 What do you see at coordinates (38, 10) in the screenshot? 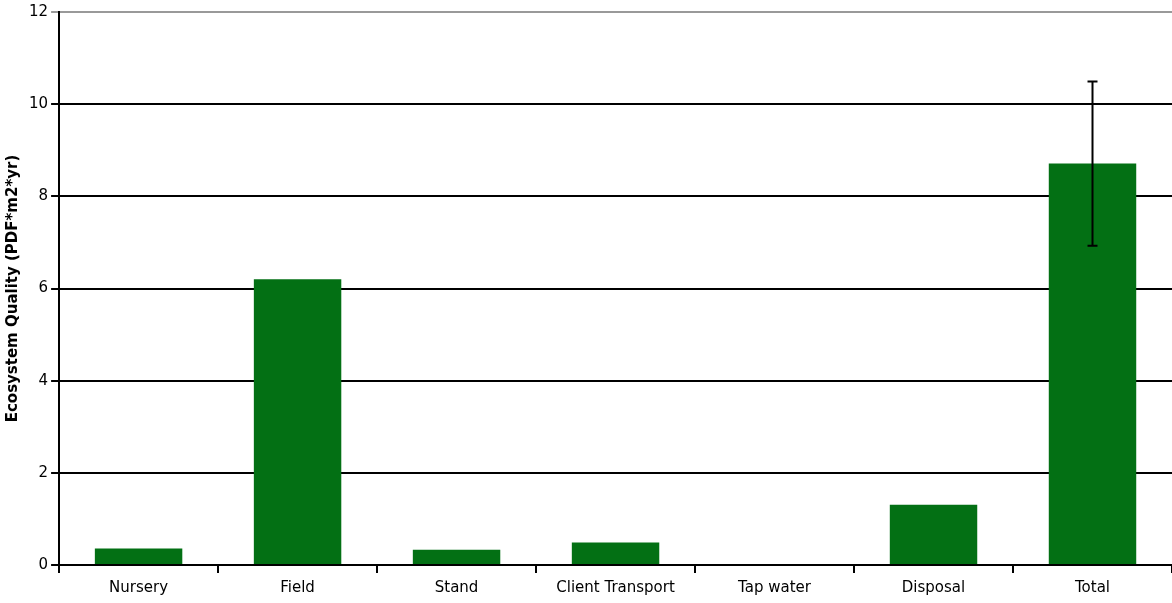
I see `y-tick-label: 12` at bounding box center [38, 10].